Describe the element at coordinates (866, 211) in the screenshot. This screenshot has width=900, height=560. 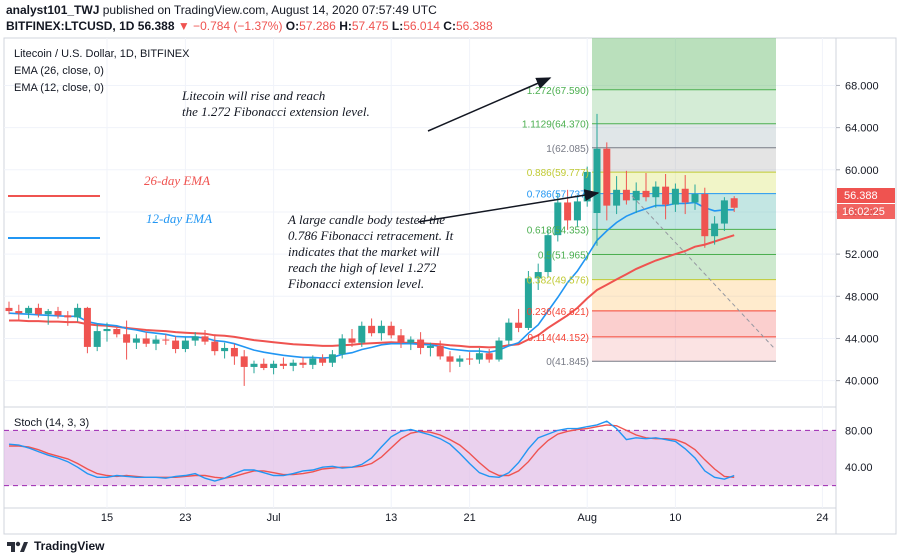
I see `countdown-tag` at that location.